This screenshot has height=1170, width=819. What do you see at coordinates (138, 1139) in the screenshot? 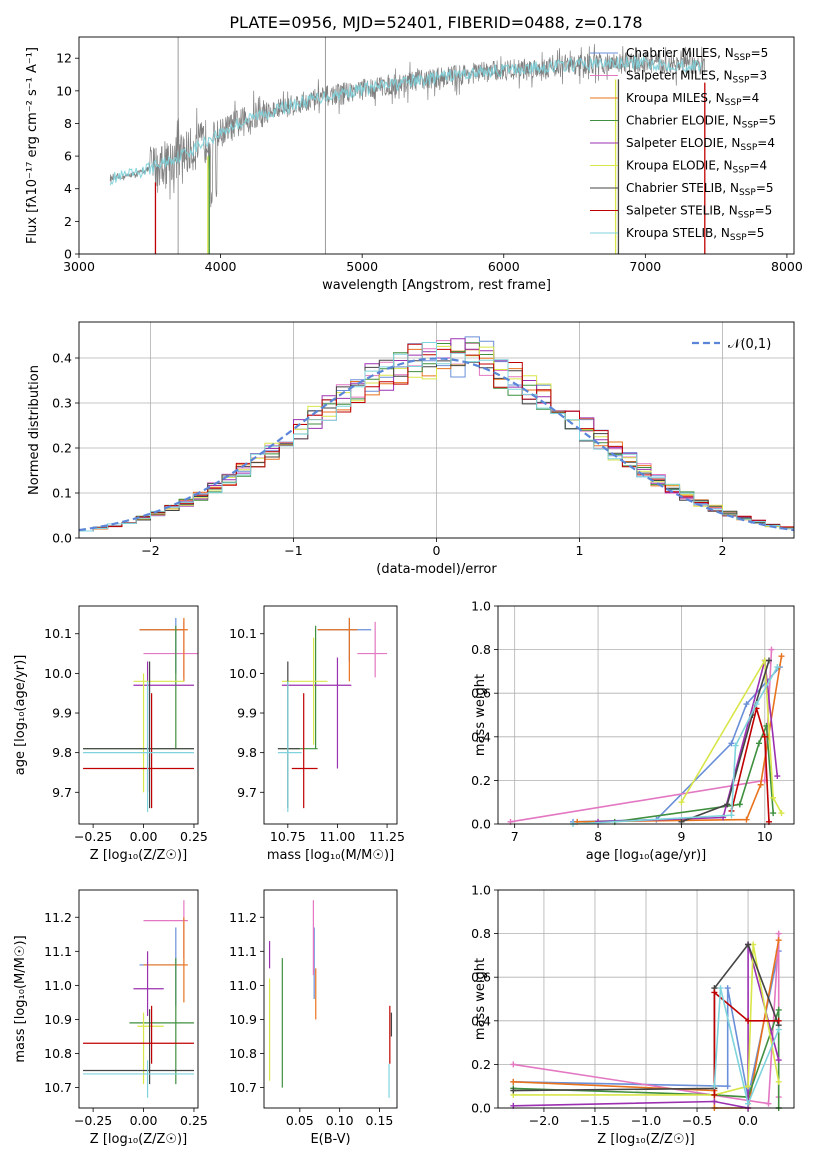
I see `x-axis-label: Z [log₁₀(Z/Z☉)]` at bounding box center [138, 1139].